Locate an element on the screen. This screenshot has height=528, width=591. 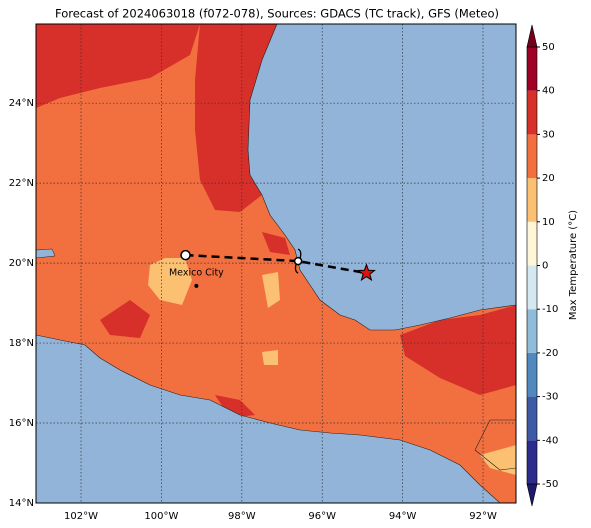
colorbar-label: Max Temperature (°C) is located at coordinates (573, 265).